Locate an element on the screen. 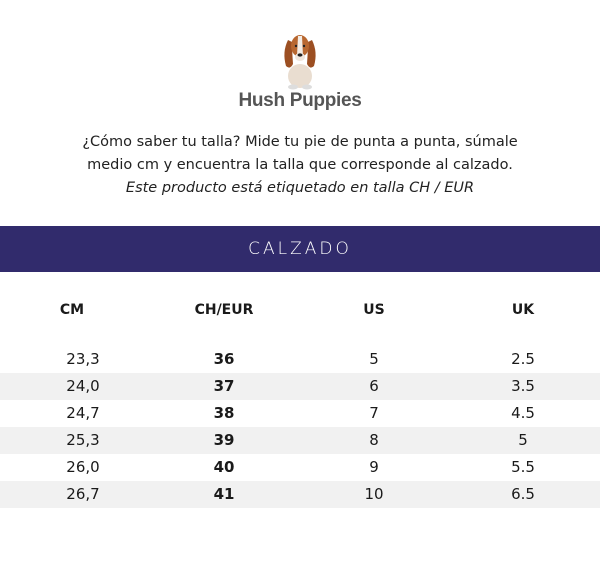 The image size is (600, 565). cell-cm: 26,0 is located at coordinates (83, 467).